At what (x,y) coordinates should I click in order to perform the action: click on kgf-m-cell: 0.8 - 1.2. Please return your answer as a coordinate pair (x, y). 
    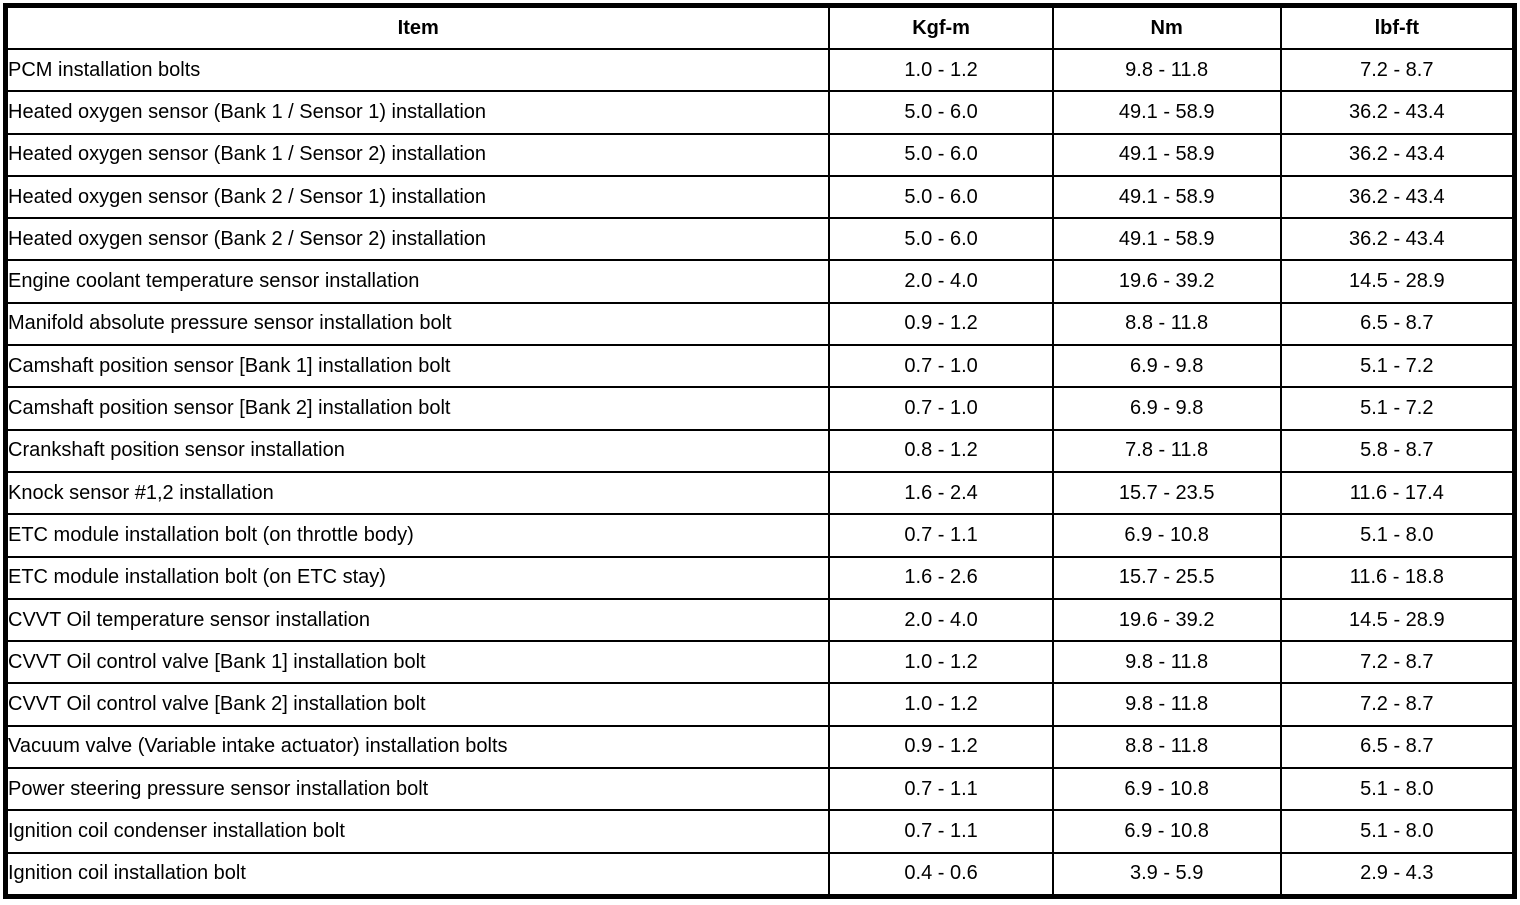
    Looking at the image, I should click on (941, 450).